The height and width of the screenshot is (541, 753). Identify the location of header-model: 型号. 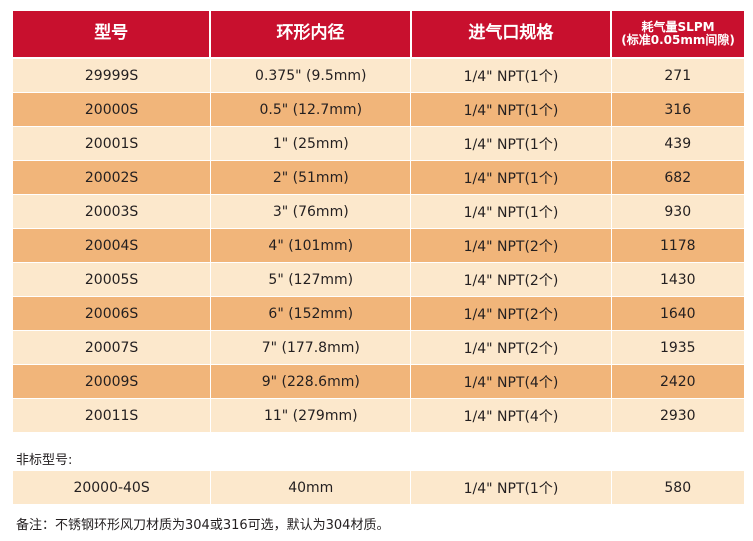
(111, 34).